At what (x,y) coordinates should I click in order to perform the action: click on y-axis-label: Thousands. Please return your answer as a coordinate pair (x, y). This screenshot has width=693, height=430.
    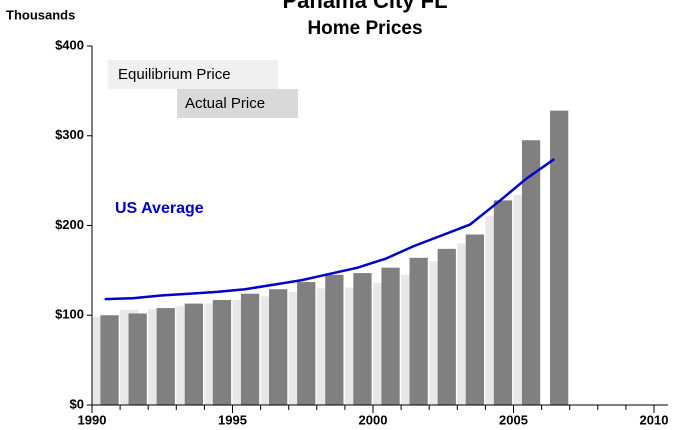
    Looking at the image, I should click on (40, 14).